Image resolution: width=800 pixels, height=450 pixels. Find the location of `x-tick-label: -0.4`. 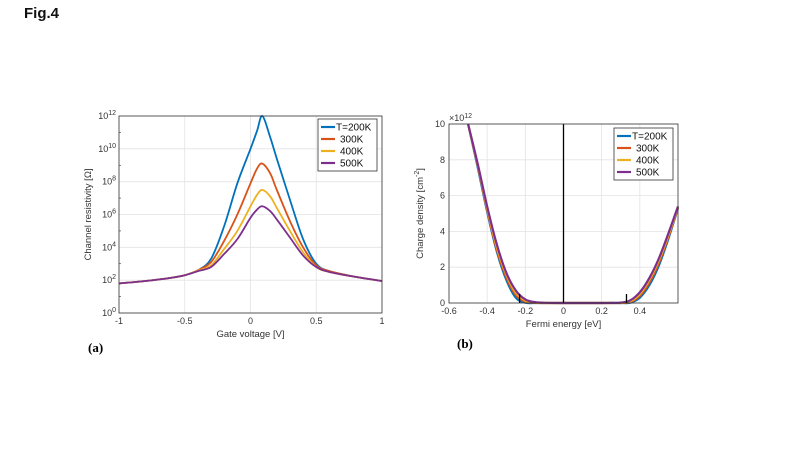

x-tick-label: -0.4 is located at coordinates (487, 311).